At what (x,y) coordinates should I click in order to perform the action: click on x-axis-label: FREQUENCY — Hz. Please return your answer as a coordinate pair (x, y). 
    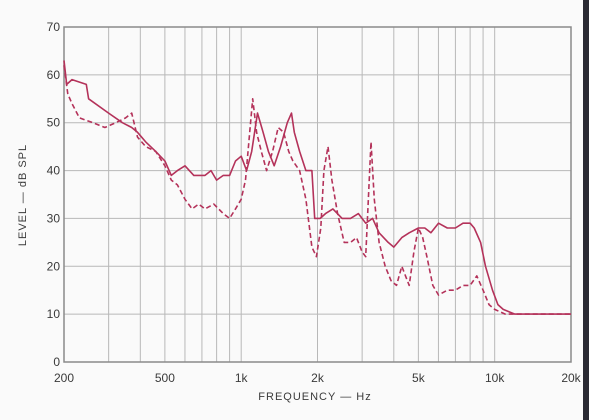
    Looking at the image, I should click on (314, 397).